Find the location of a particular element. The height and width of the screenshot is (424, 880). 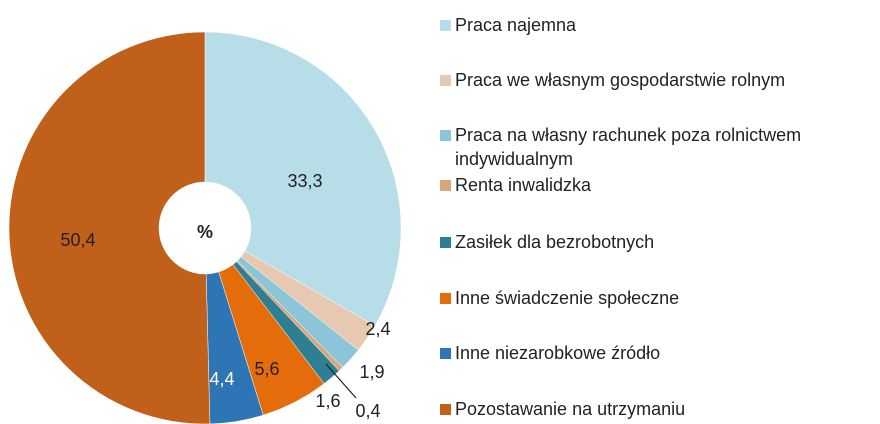

data-label: 0,4 is located at coordinates (367, 411).